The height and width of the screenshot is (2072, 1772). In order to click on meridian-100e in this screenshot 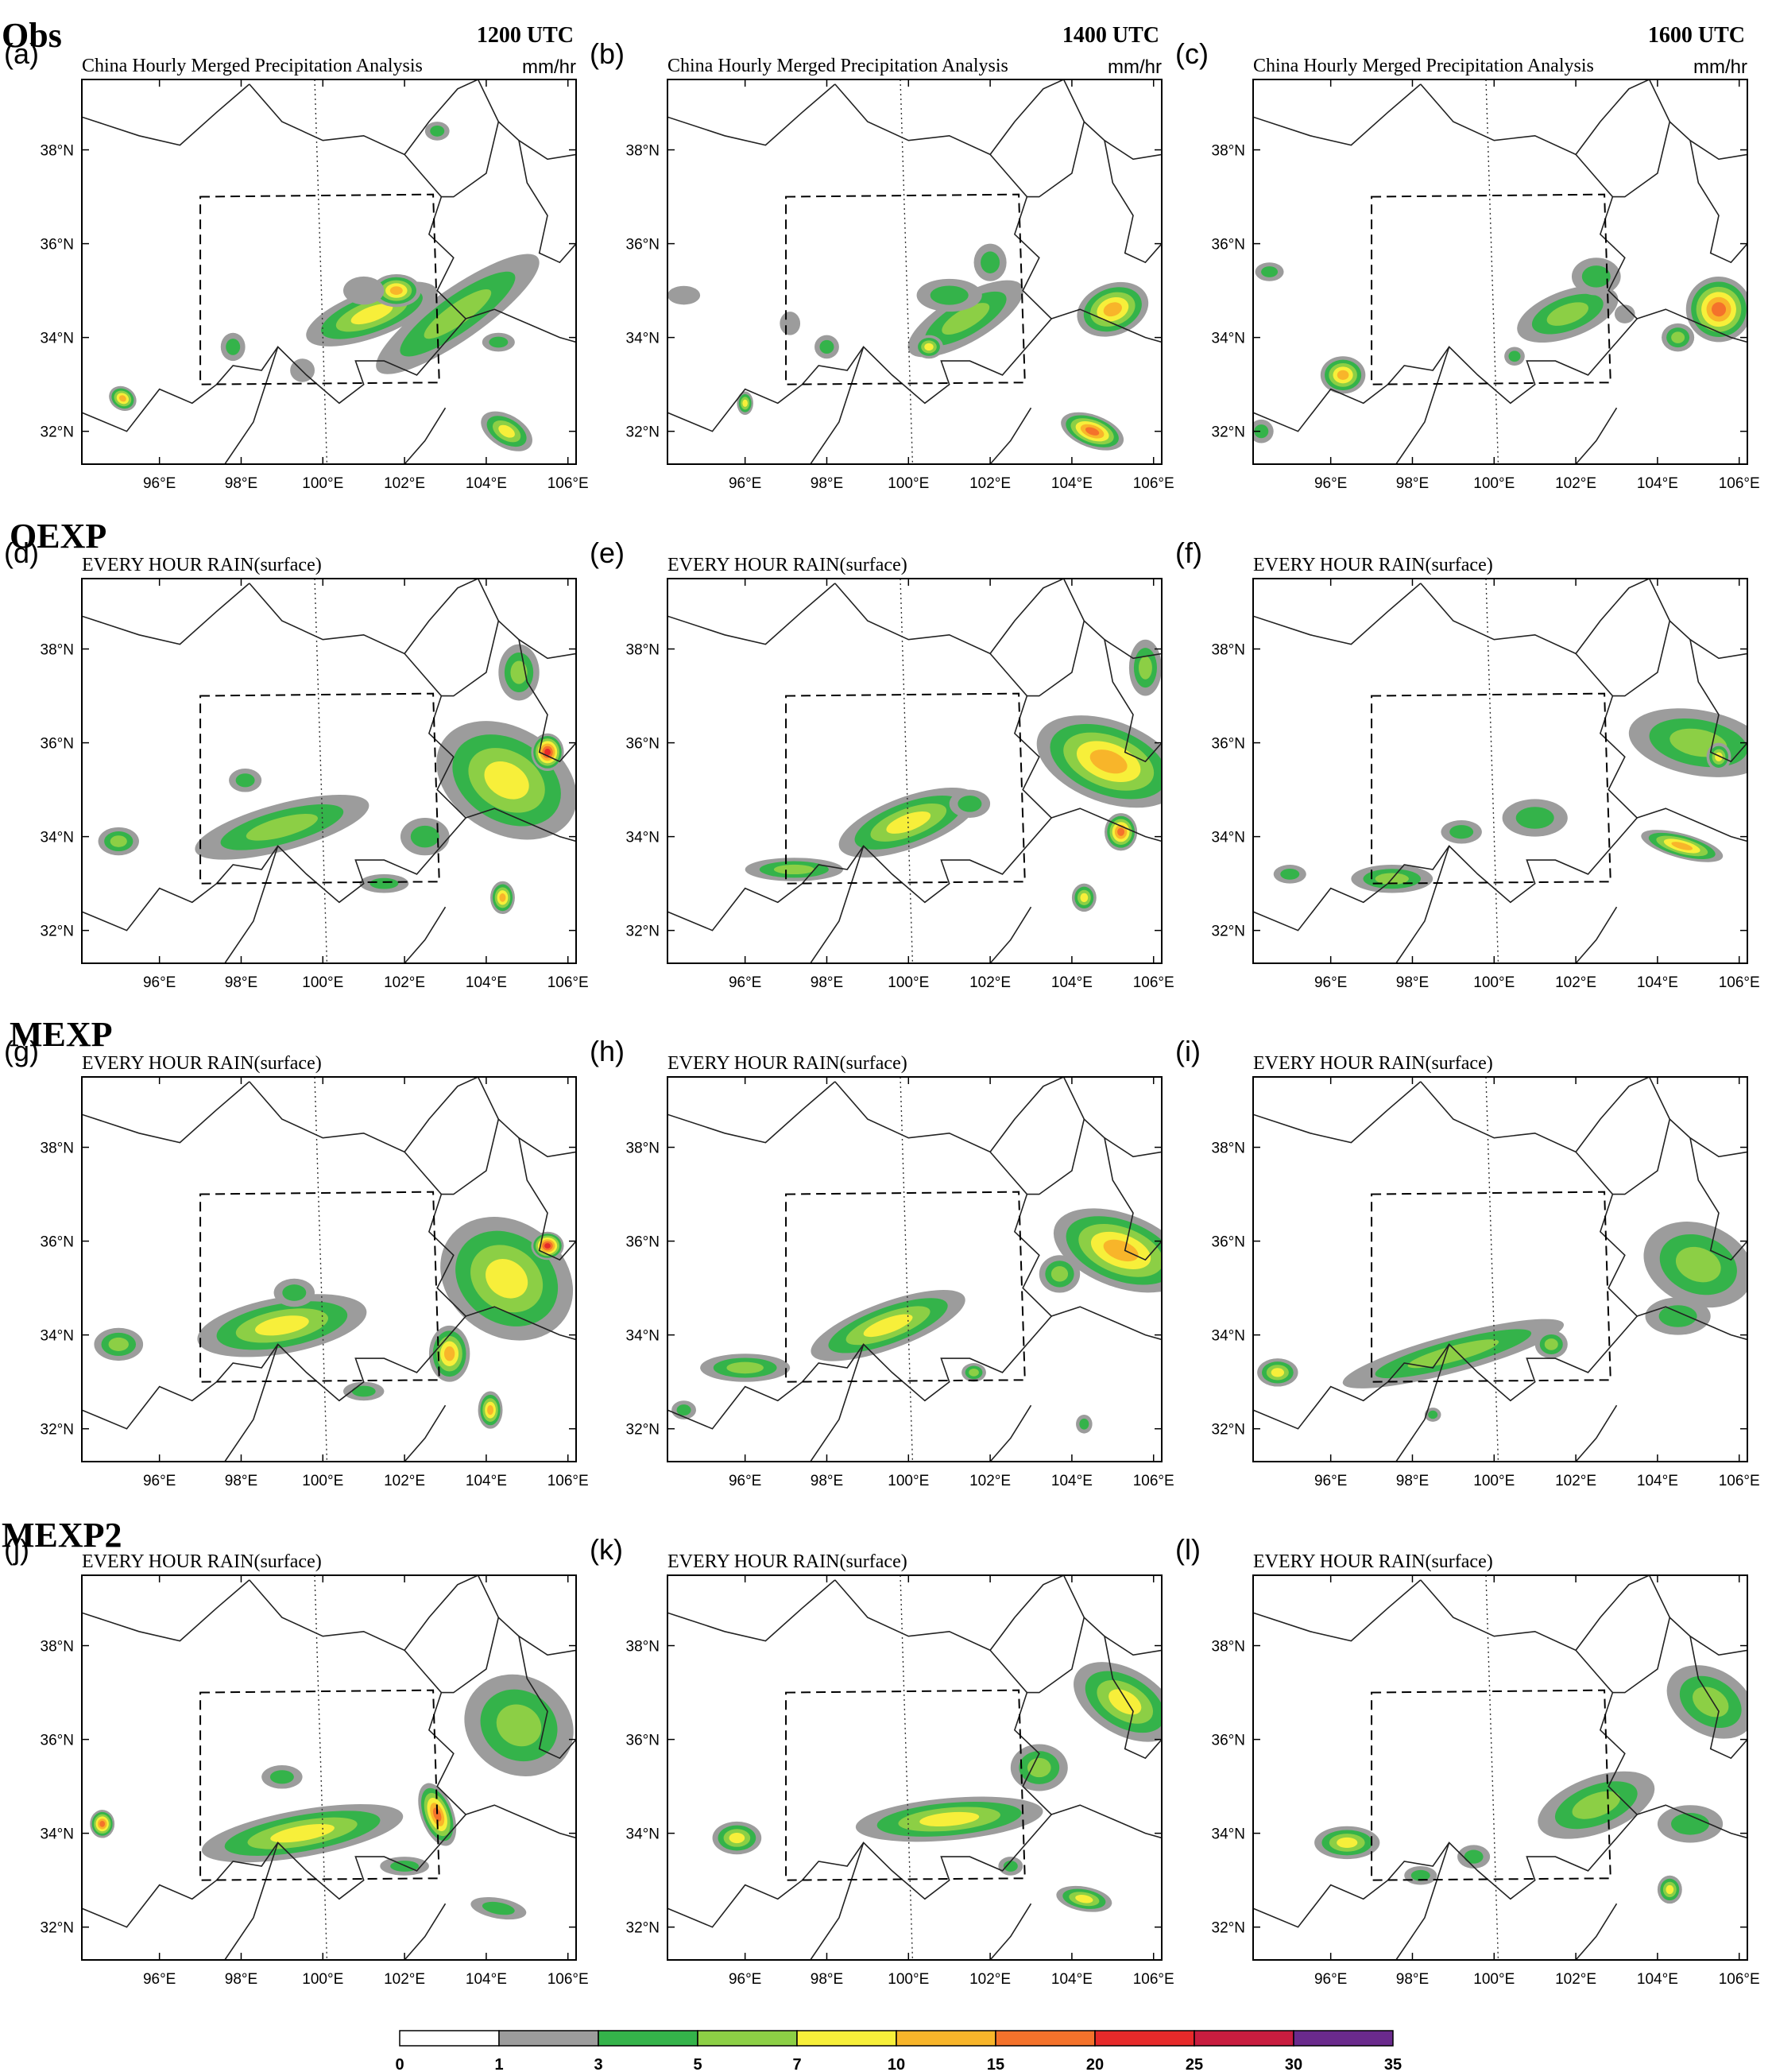, I will do `click(907, 271)`.